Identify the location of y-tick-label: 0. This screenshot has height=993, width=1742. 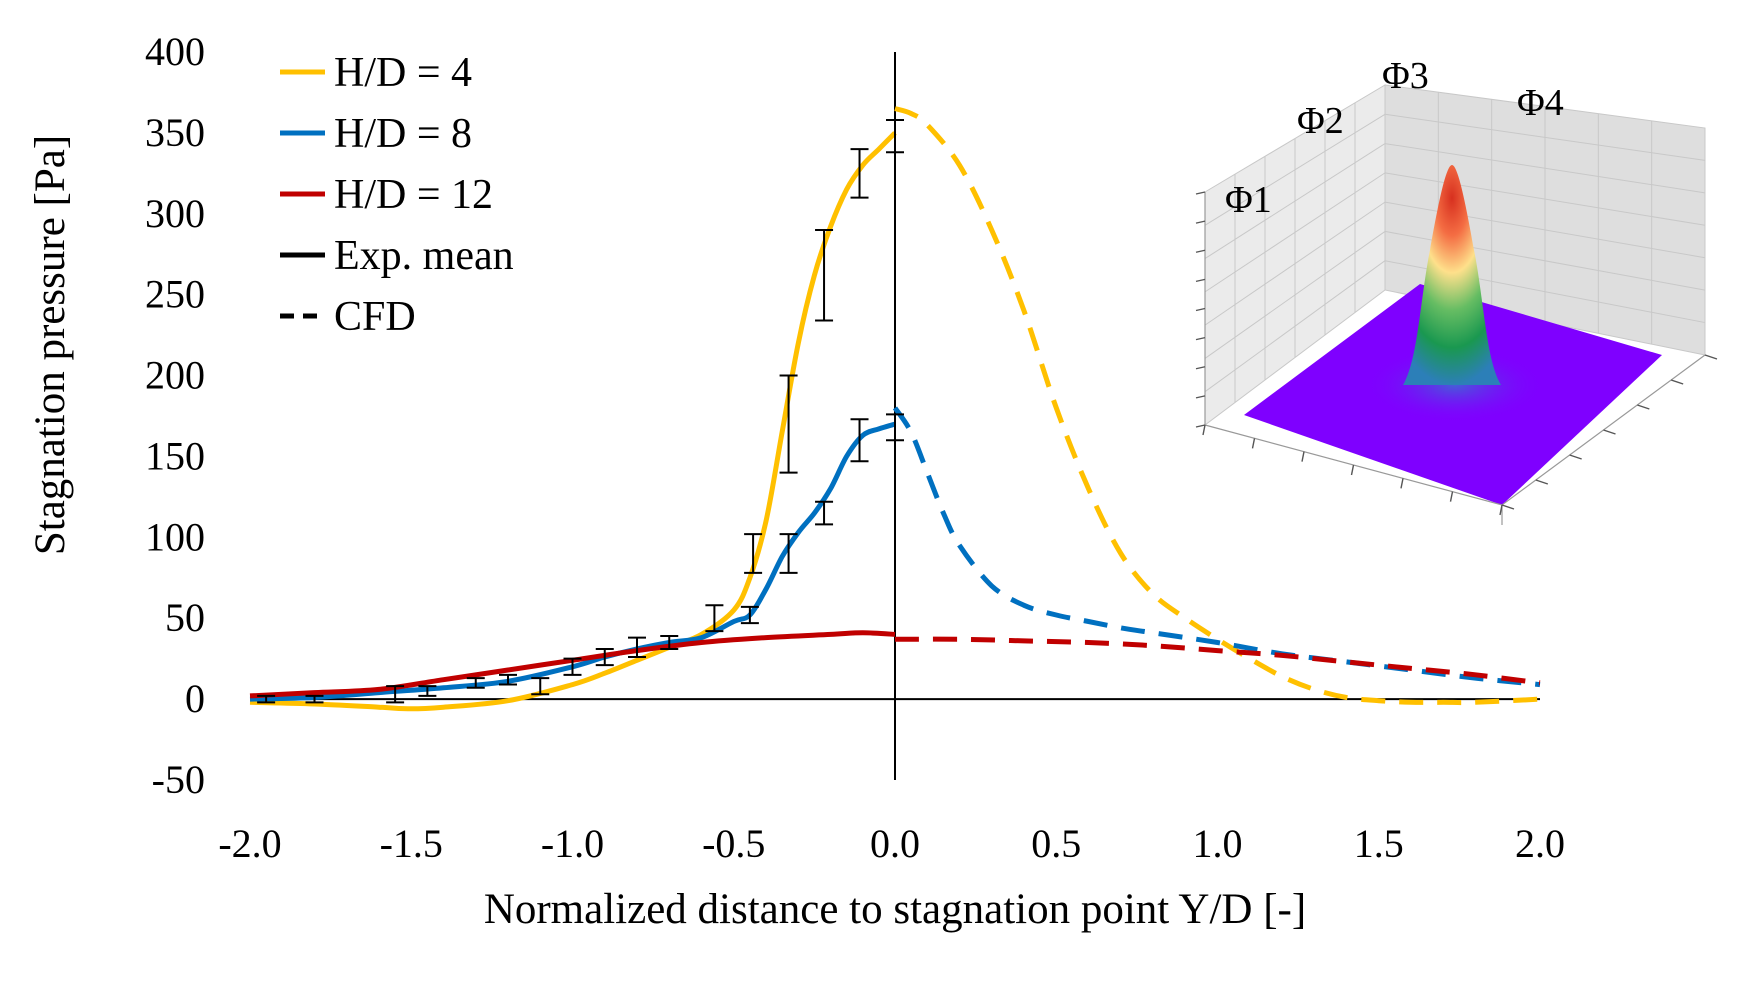
(195, 698).